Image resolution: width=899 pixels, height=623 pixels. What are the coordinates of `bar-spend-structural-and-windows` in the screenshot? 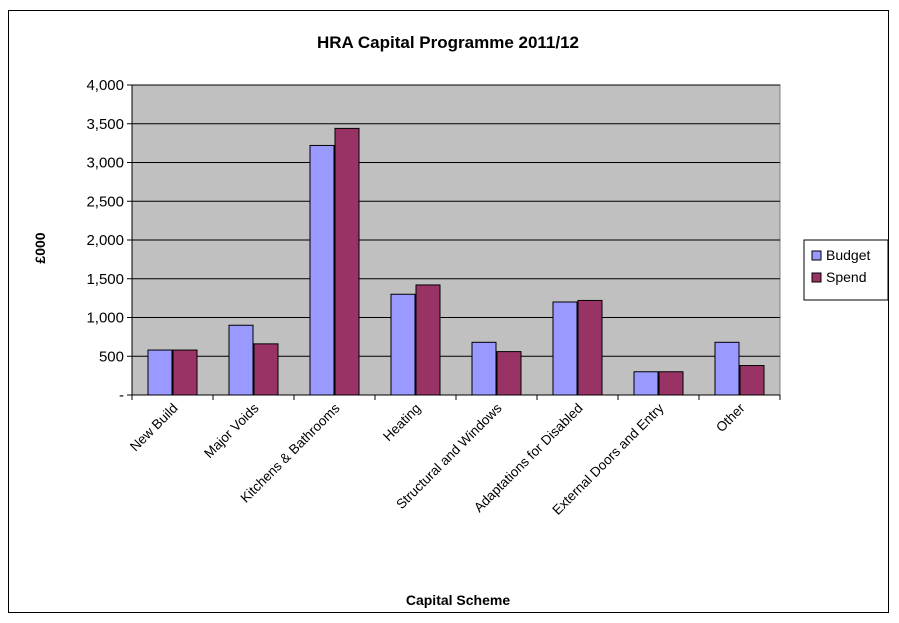 It's located at (509, 373).